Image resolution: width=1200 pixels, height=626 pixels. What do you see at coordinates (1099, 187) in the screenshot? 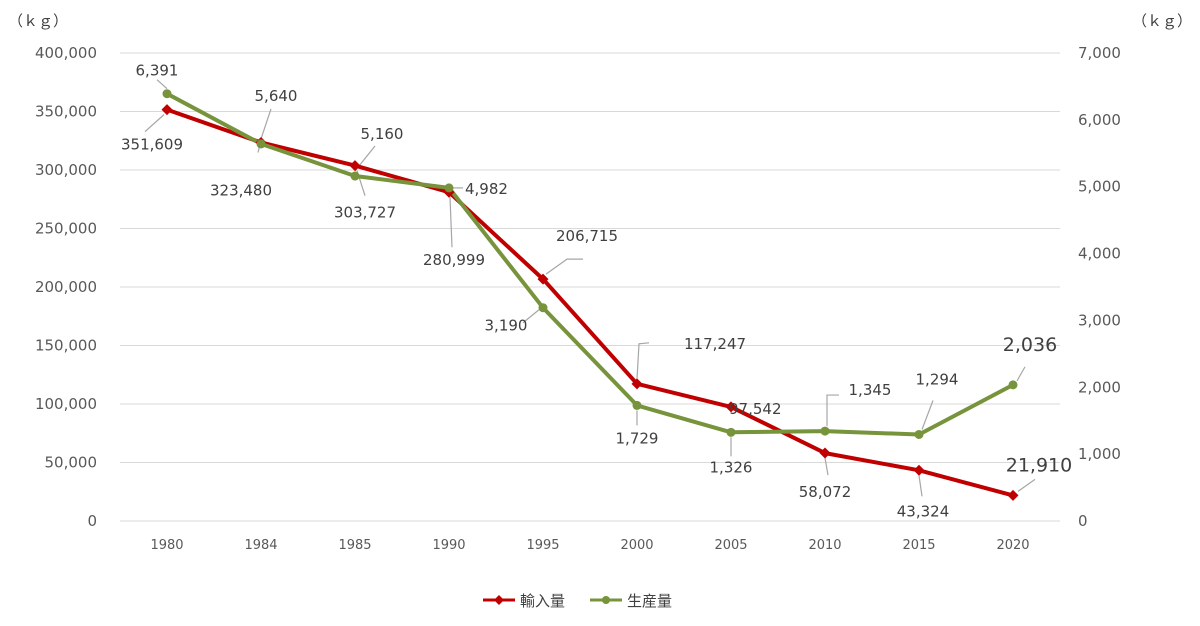
I see `right-tick-label: 5,000` at bounding box center [1099, 187].